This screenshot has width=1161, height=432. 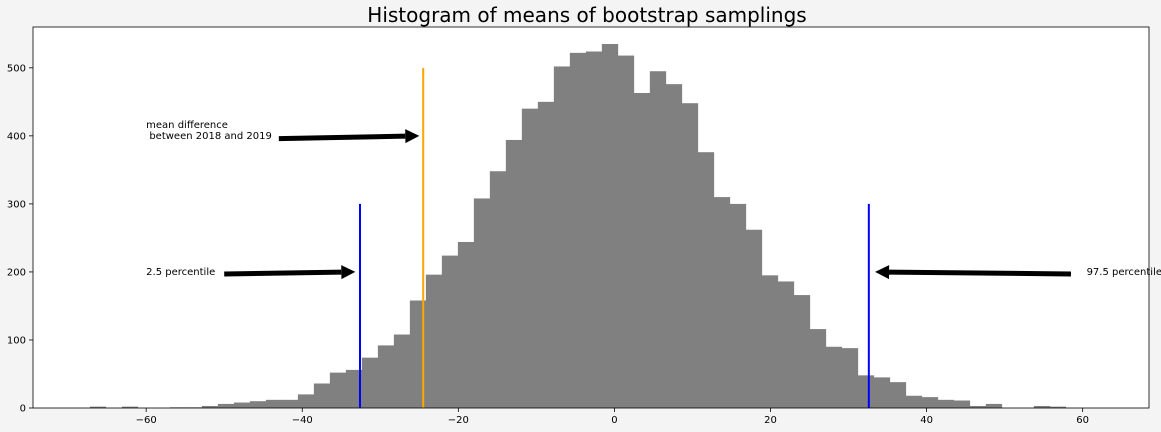 What do you see at coordinates (16, 204) in the screenshot?
I see `y-tick-label: 300` at bounding box center [16, 204].